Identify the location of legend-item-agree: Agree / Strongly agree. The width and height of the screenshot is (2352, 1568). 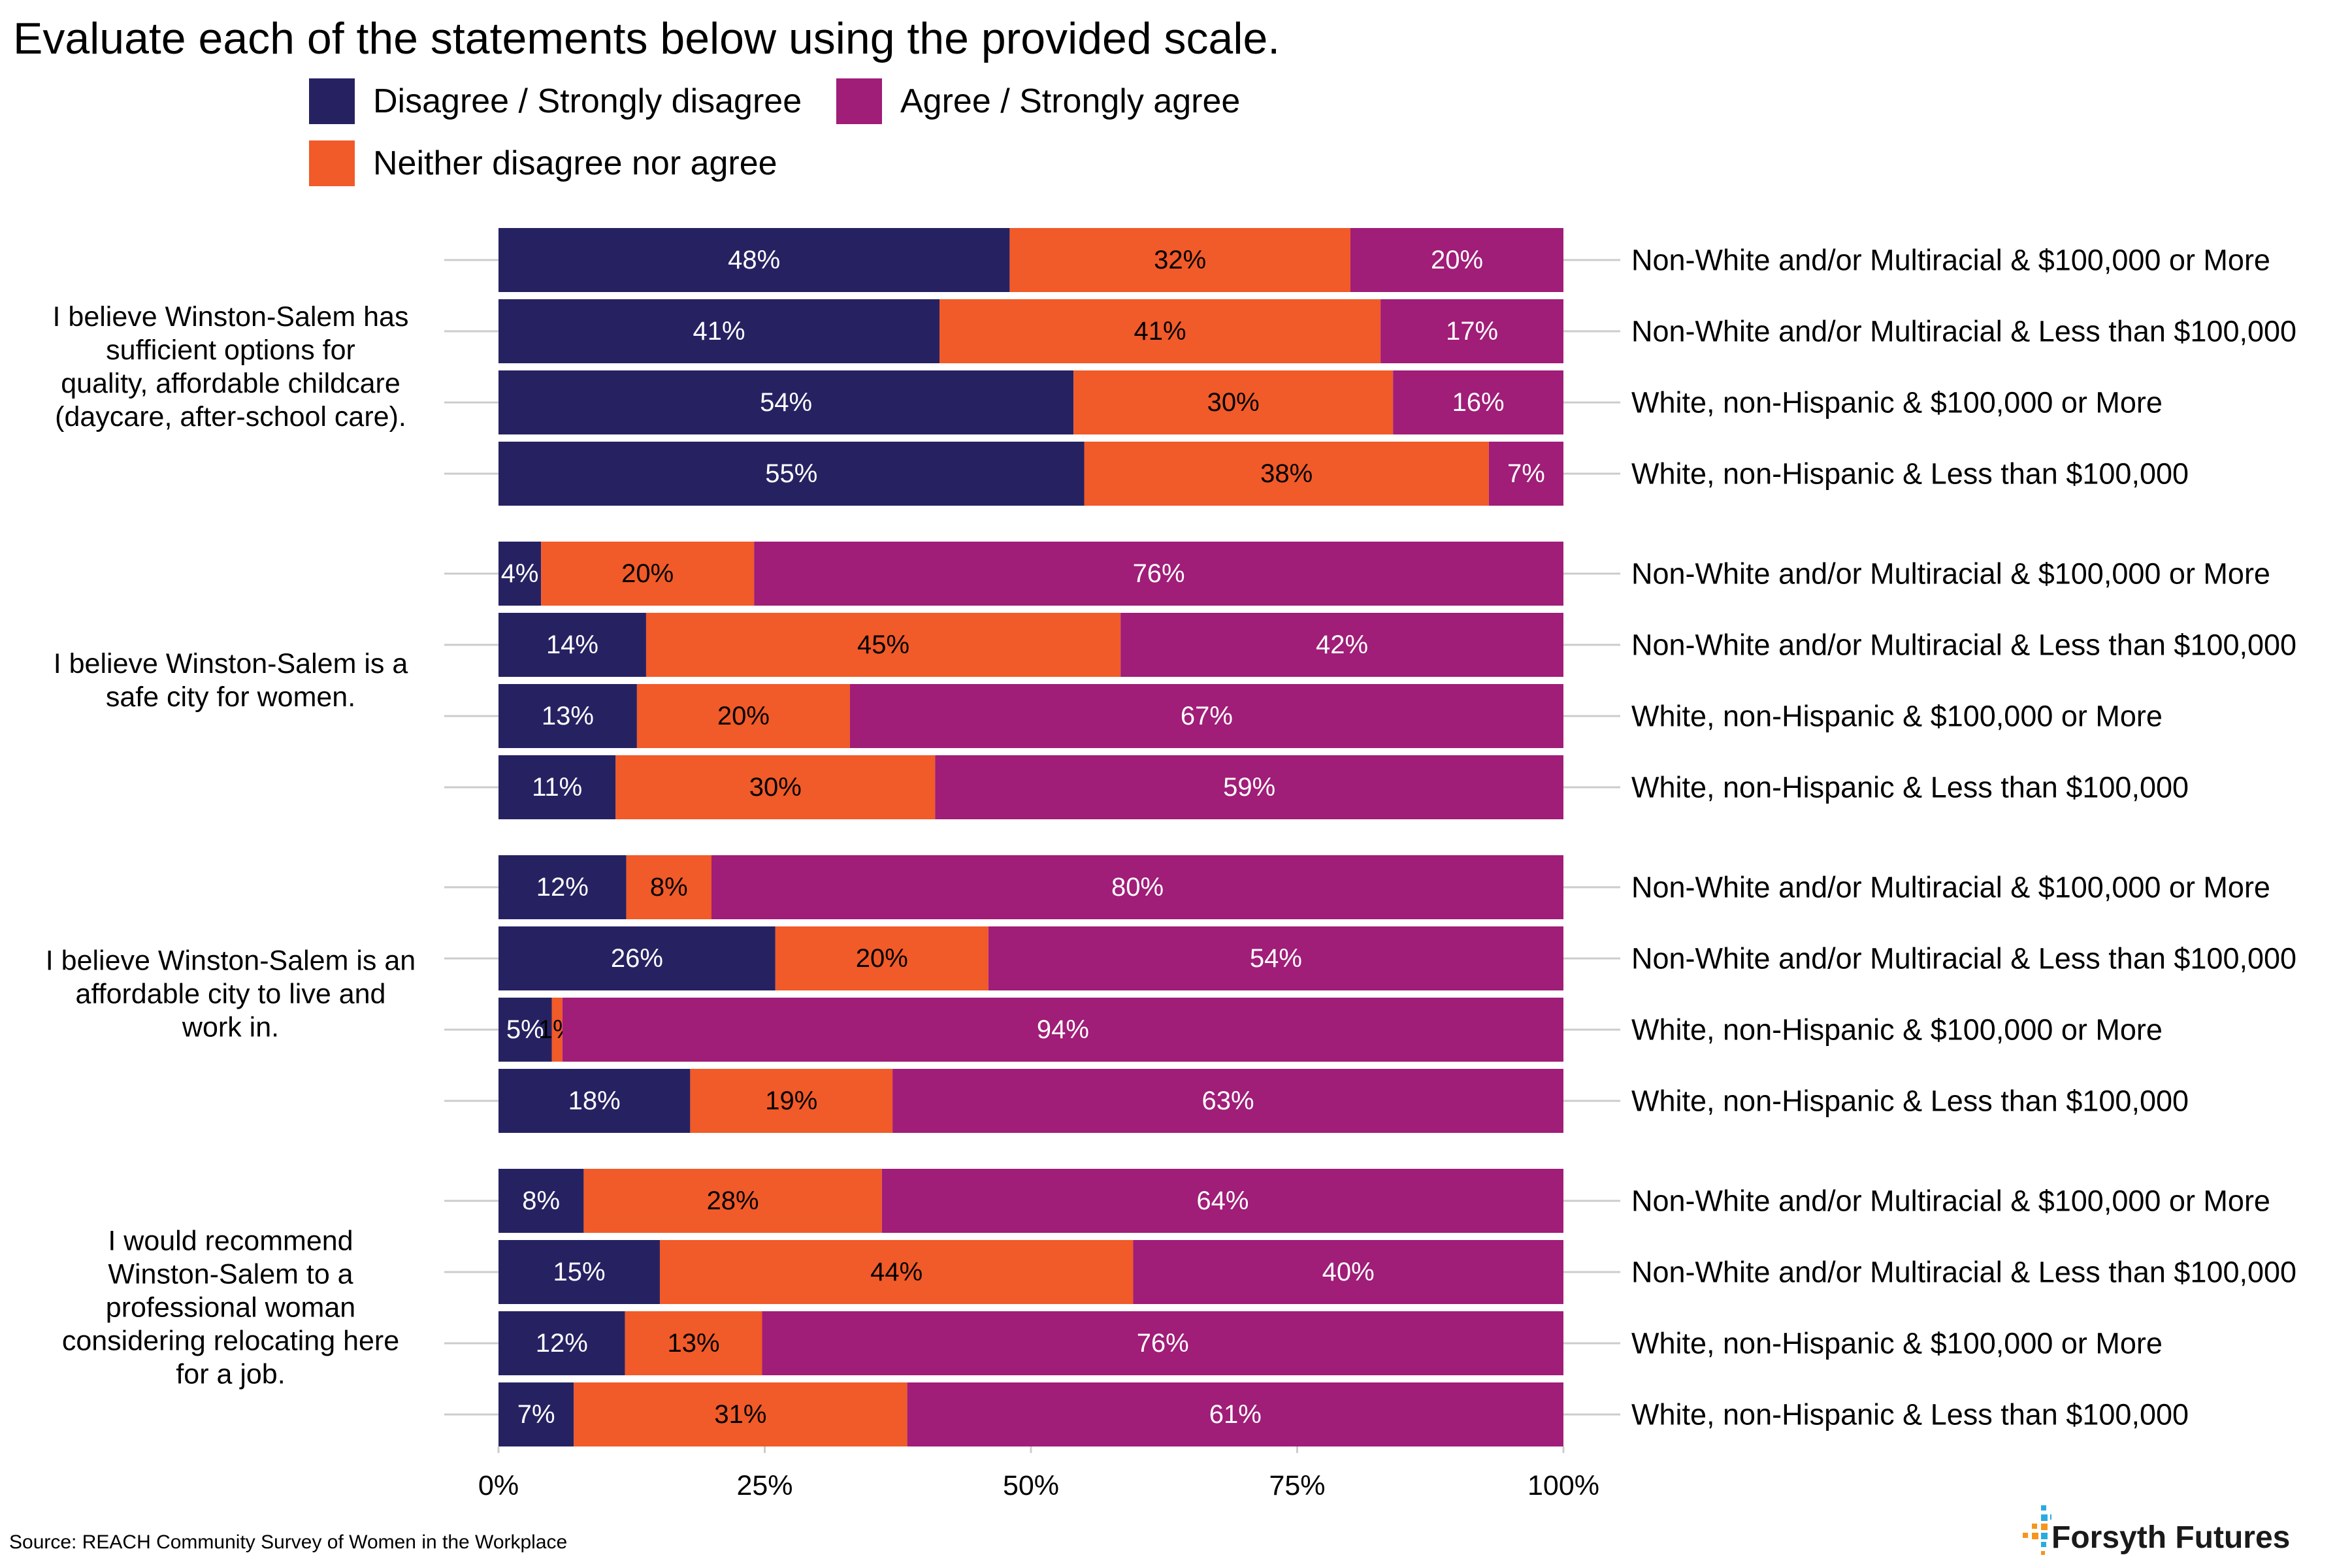
(1038, 101).